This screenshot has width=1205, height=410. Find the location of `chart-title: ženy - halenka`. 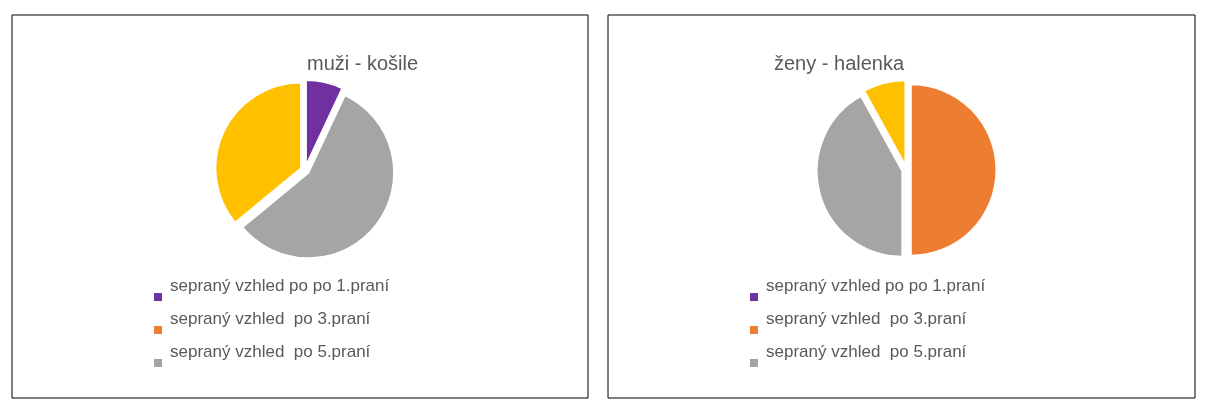

chart-title: ženy - halenka is located at coordinates (839, 63).